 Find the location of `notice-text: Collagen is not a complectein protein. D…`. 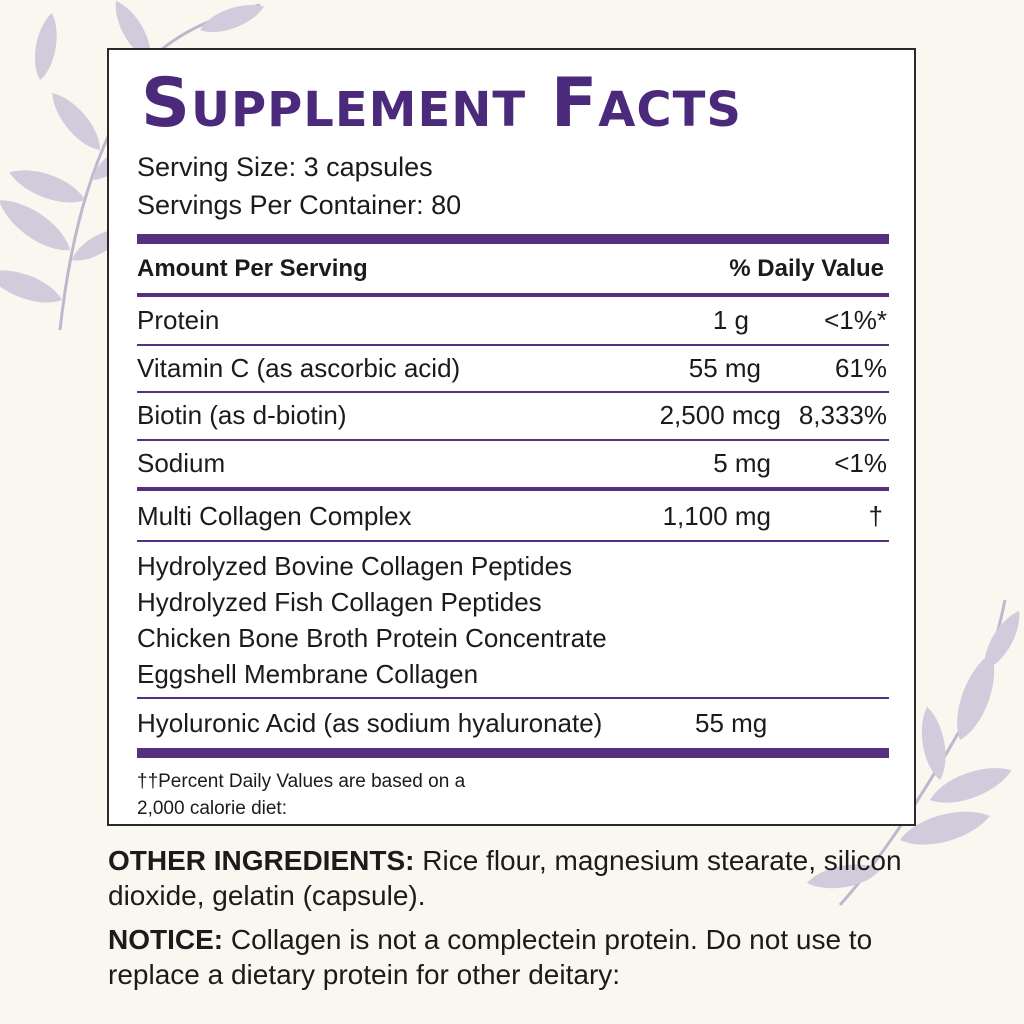

notice-text: Collagen is not a complectein protein. D… is located at coordinates (490, 957).